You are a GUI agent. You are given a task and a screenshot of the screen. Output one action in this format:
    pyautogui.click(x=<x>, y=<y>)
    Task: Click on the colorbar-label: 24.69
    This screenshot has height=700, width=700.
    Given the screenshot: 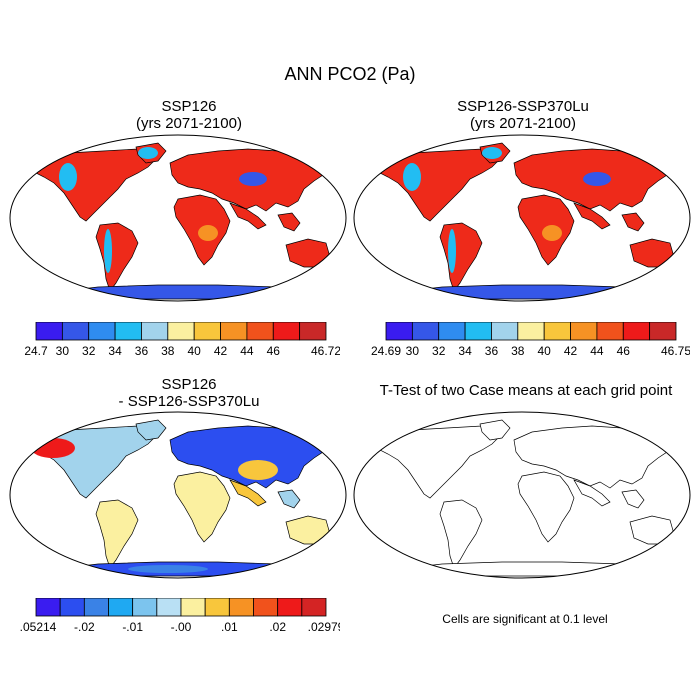 What is the action you would take?
    pyautogui.click(x=386, y=351)
    